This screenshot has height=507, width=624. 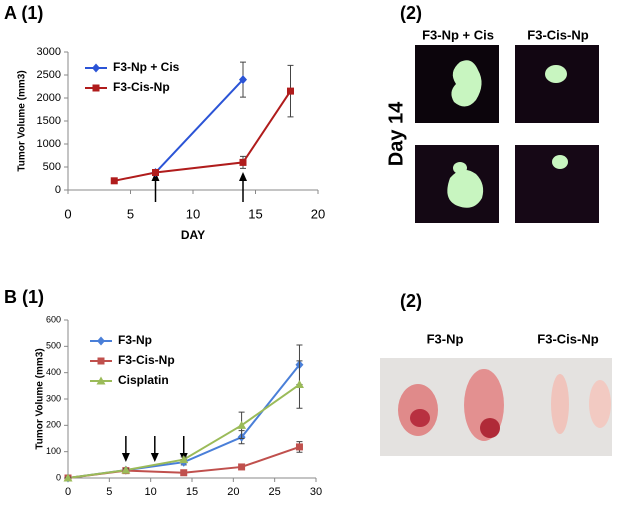 I want to click on y-tick-label: 1500, so click(x=49, y=121).